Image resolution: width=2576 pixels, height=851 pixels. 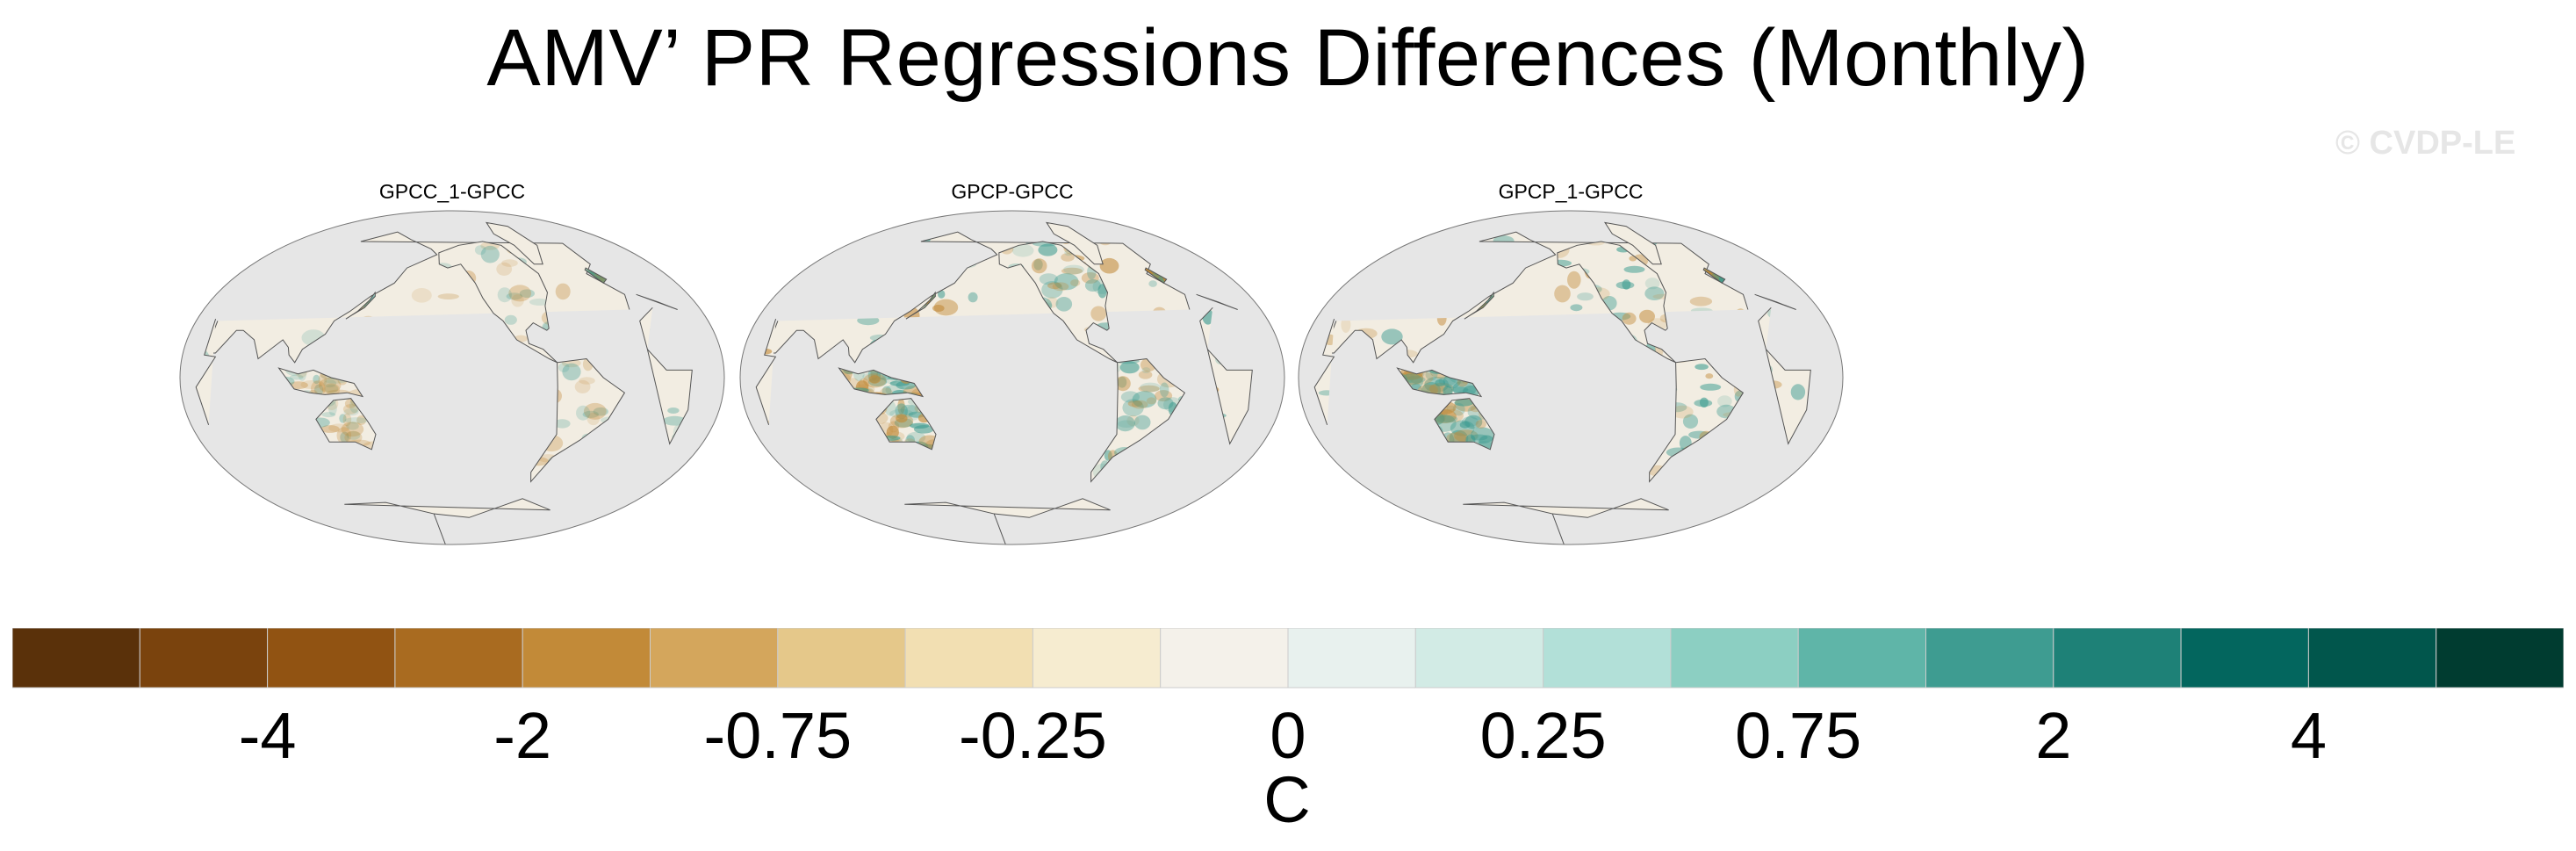 I want to click on colorbar-tick-label: 4, so click(x=2308, y=735).